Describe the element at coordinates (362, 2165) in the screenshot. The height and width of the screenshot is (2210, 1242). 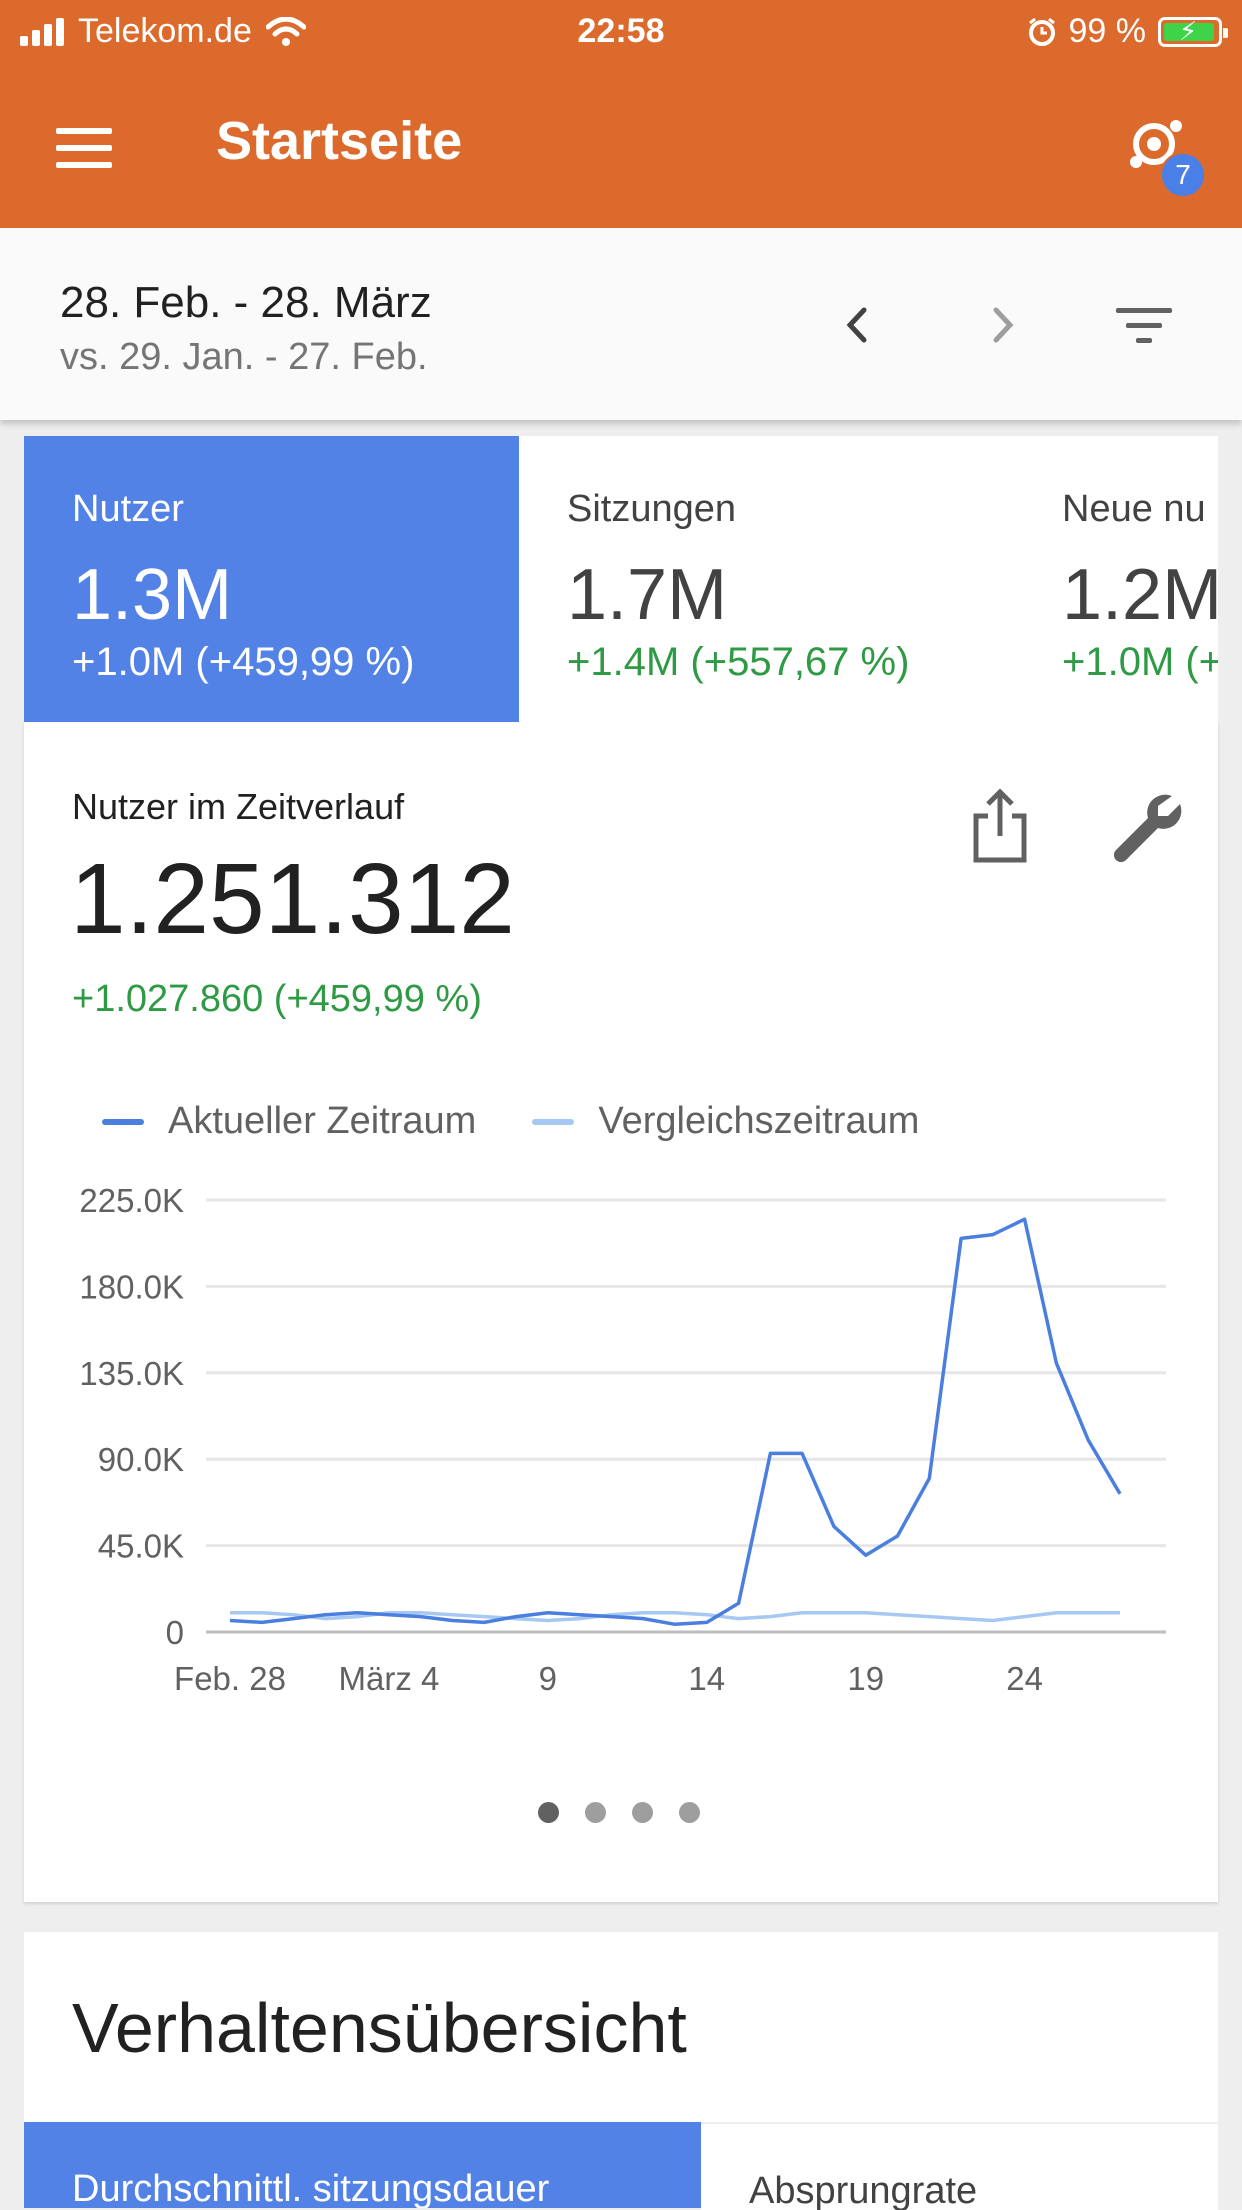
I see `tab-avg-session-duration: Durchschnittl. sitzungsdauer` at that location.